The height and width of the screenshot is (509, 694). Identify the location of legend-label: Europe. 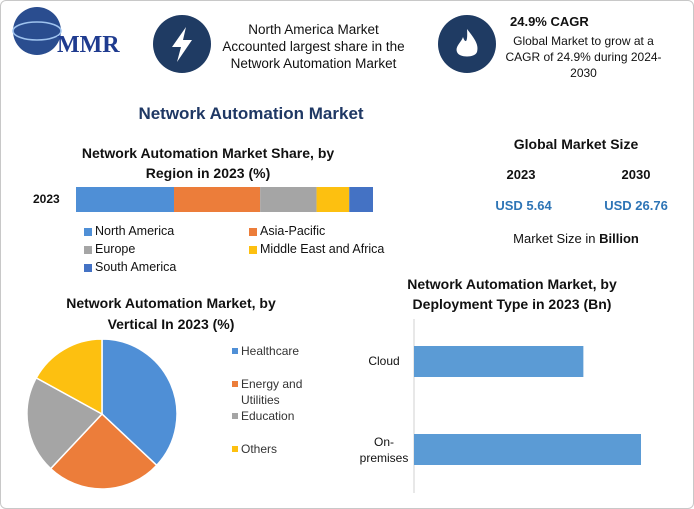
(115, 249).